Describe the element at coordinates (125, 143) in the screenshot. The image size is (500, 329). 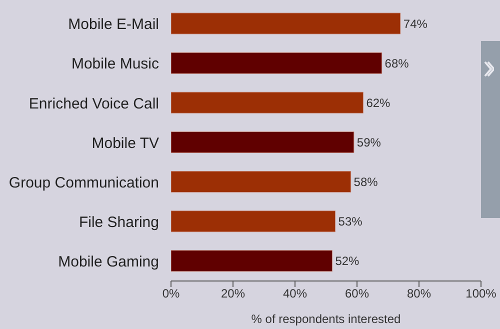
I see `y-tick-label: Mobile TV` at that location.